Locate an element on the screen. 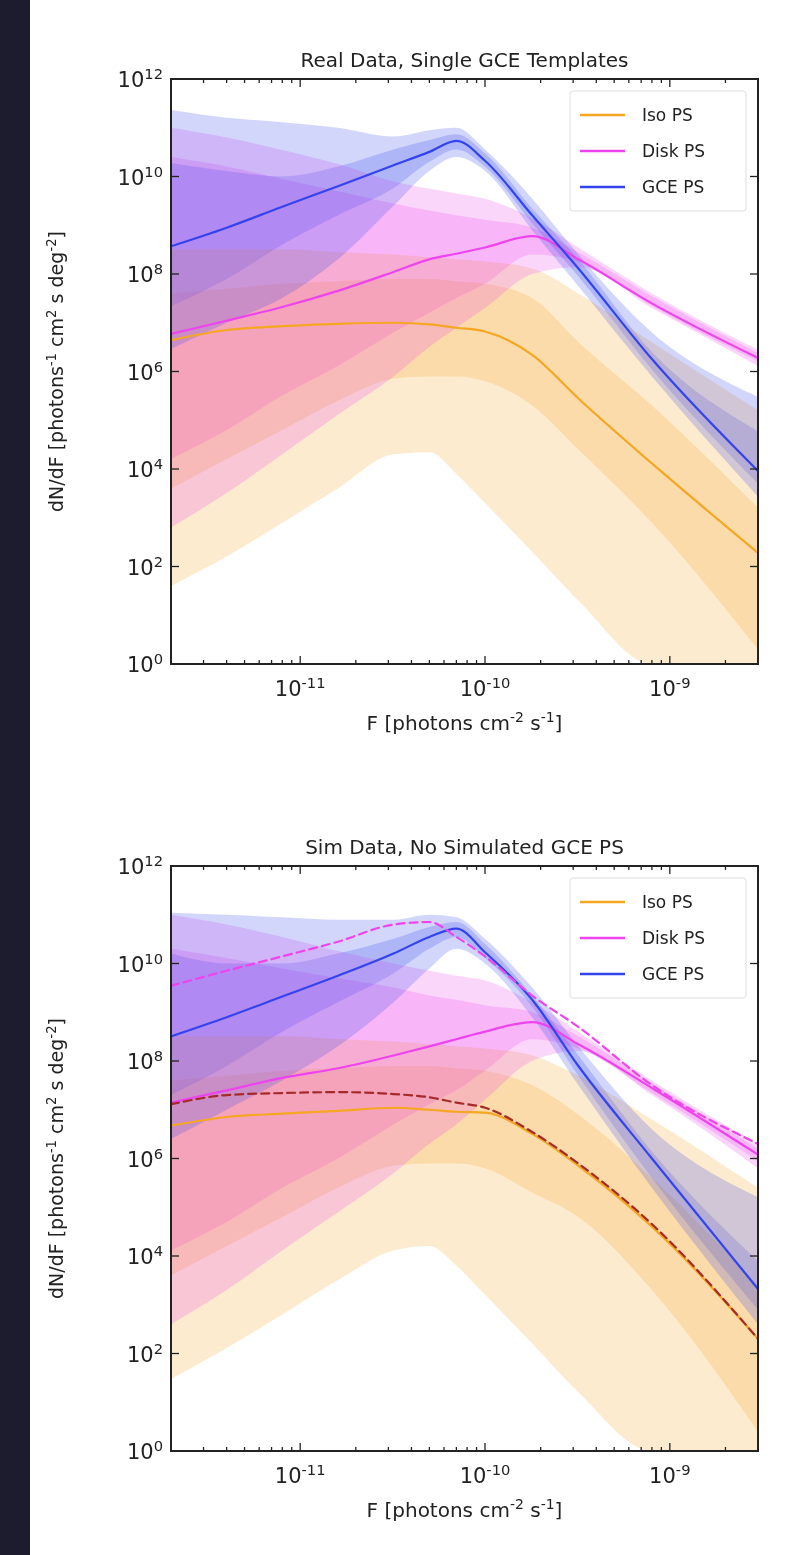  chart-title: Sim Data, No Simulated GCE PS is located at coordinates (464, 847).